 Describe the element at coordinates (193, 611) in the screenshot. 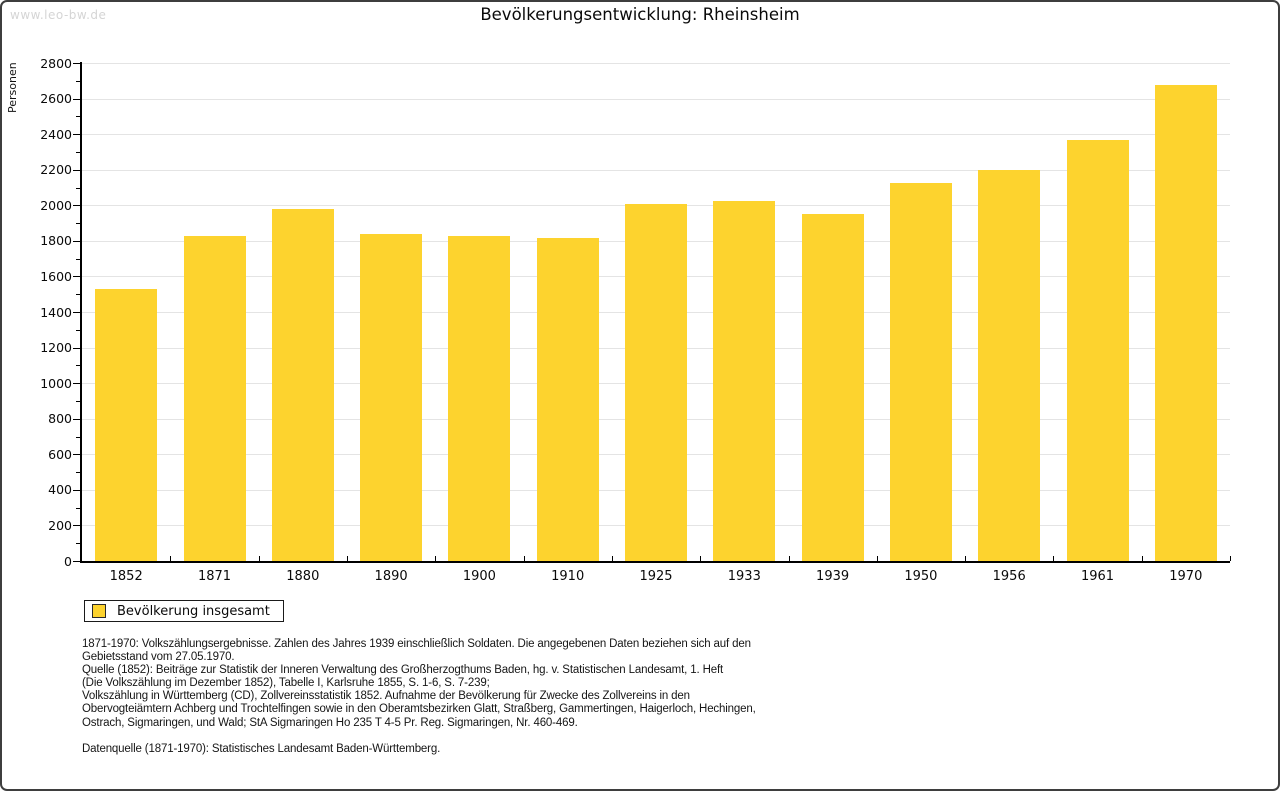

I see `legend-label: Bevölkerung insgesamt` at that location.